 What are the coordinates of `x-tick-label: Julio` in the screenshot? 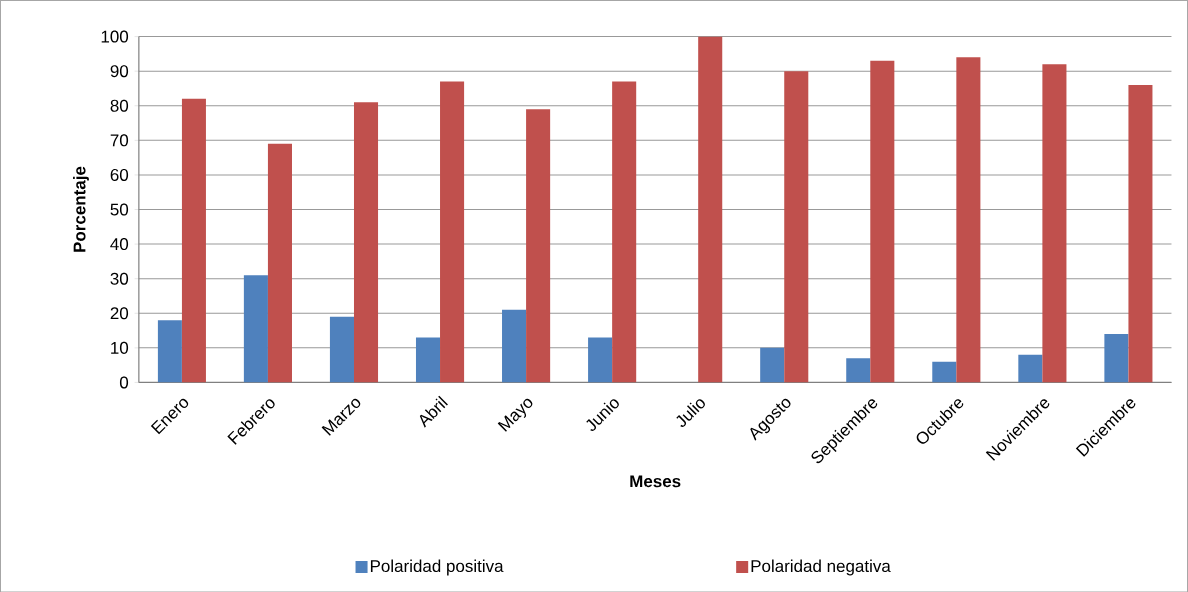 It's located at (690, 413).